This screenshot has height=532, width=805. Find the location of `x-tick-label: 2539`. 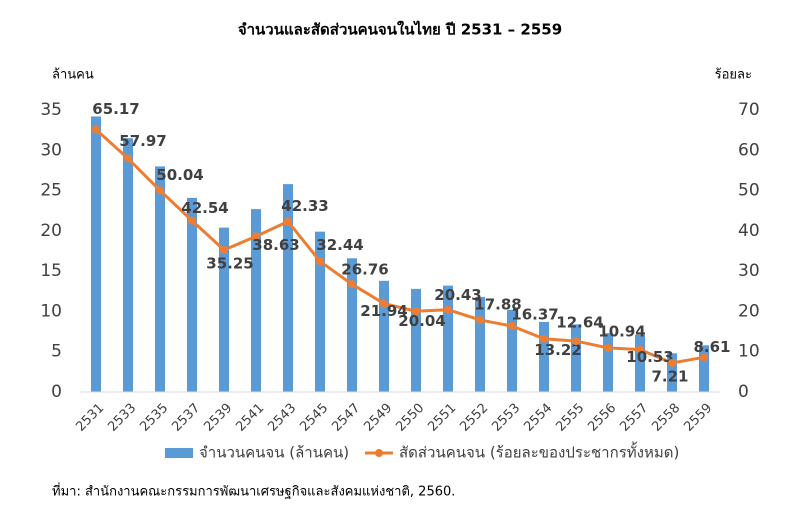

x-tick-label: 2539 is located at coordinates (218, 418).